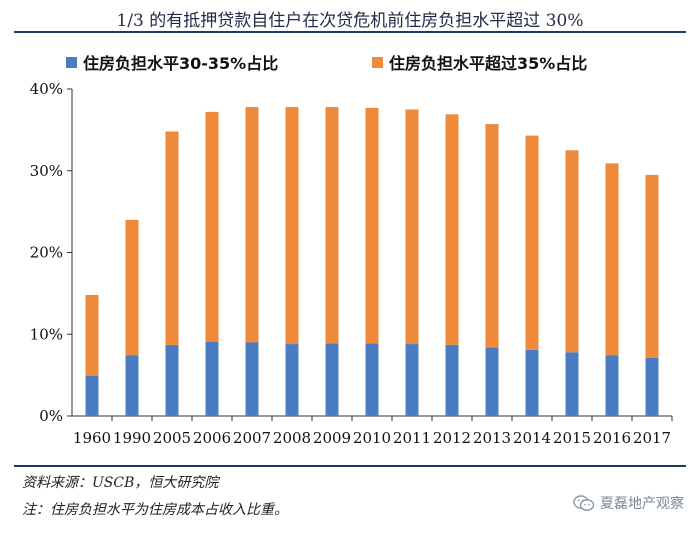 This screenshot has width=700, height=533. Describe the element at coordinates (492, 438) in the screenshot. I see `x-tick-label: 2013` at that location.